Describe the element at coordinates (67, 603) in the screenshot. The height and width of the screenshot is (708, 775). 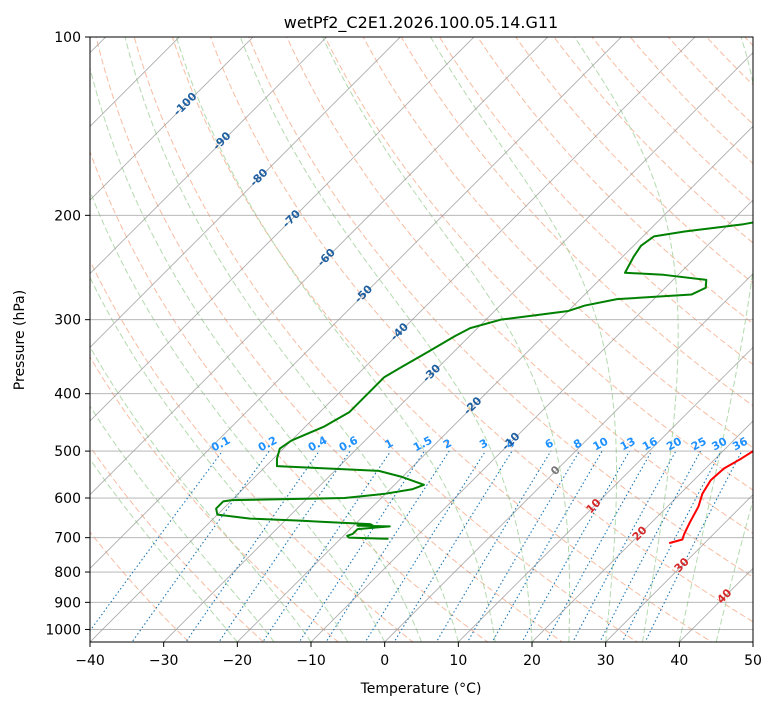
I see `y-tick-label: 900` at that location.